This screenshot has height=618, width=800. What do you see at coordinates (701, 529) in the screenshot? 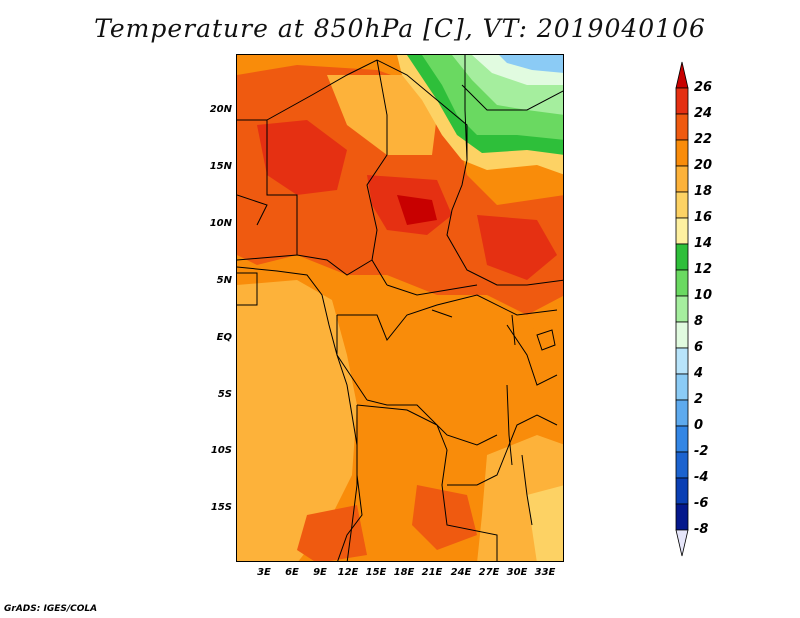
I see `colorbar-label: -8` at bounding box center [701, 529].